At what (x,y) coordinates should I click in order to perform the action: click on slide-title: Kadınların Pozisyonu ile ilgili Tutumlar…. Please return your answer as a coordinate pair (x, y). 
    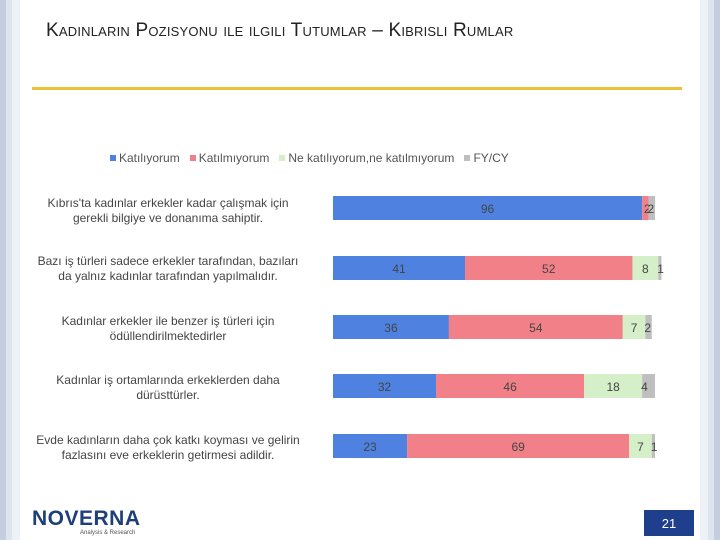
    Looking at the image, I should click on (280, 30).